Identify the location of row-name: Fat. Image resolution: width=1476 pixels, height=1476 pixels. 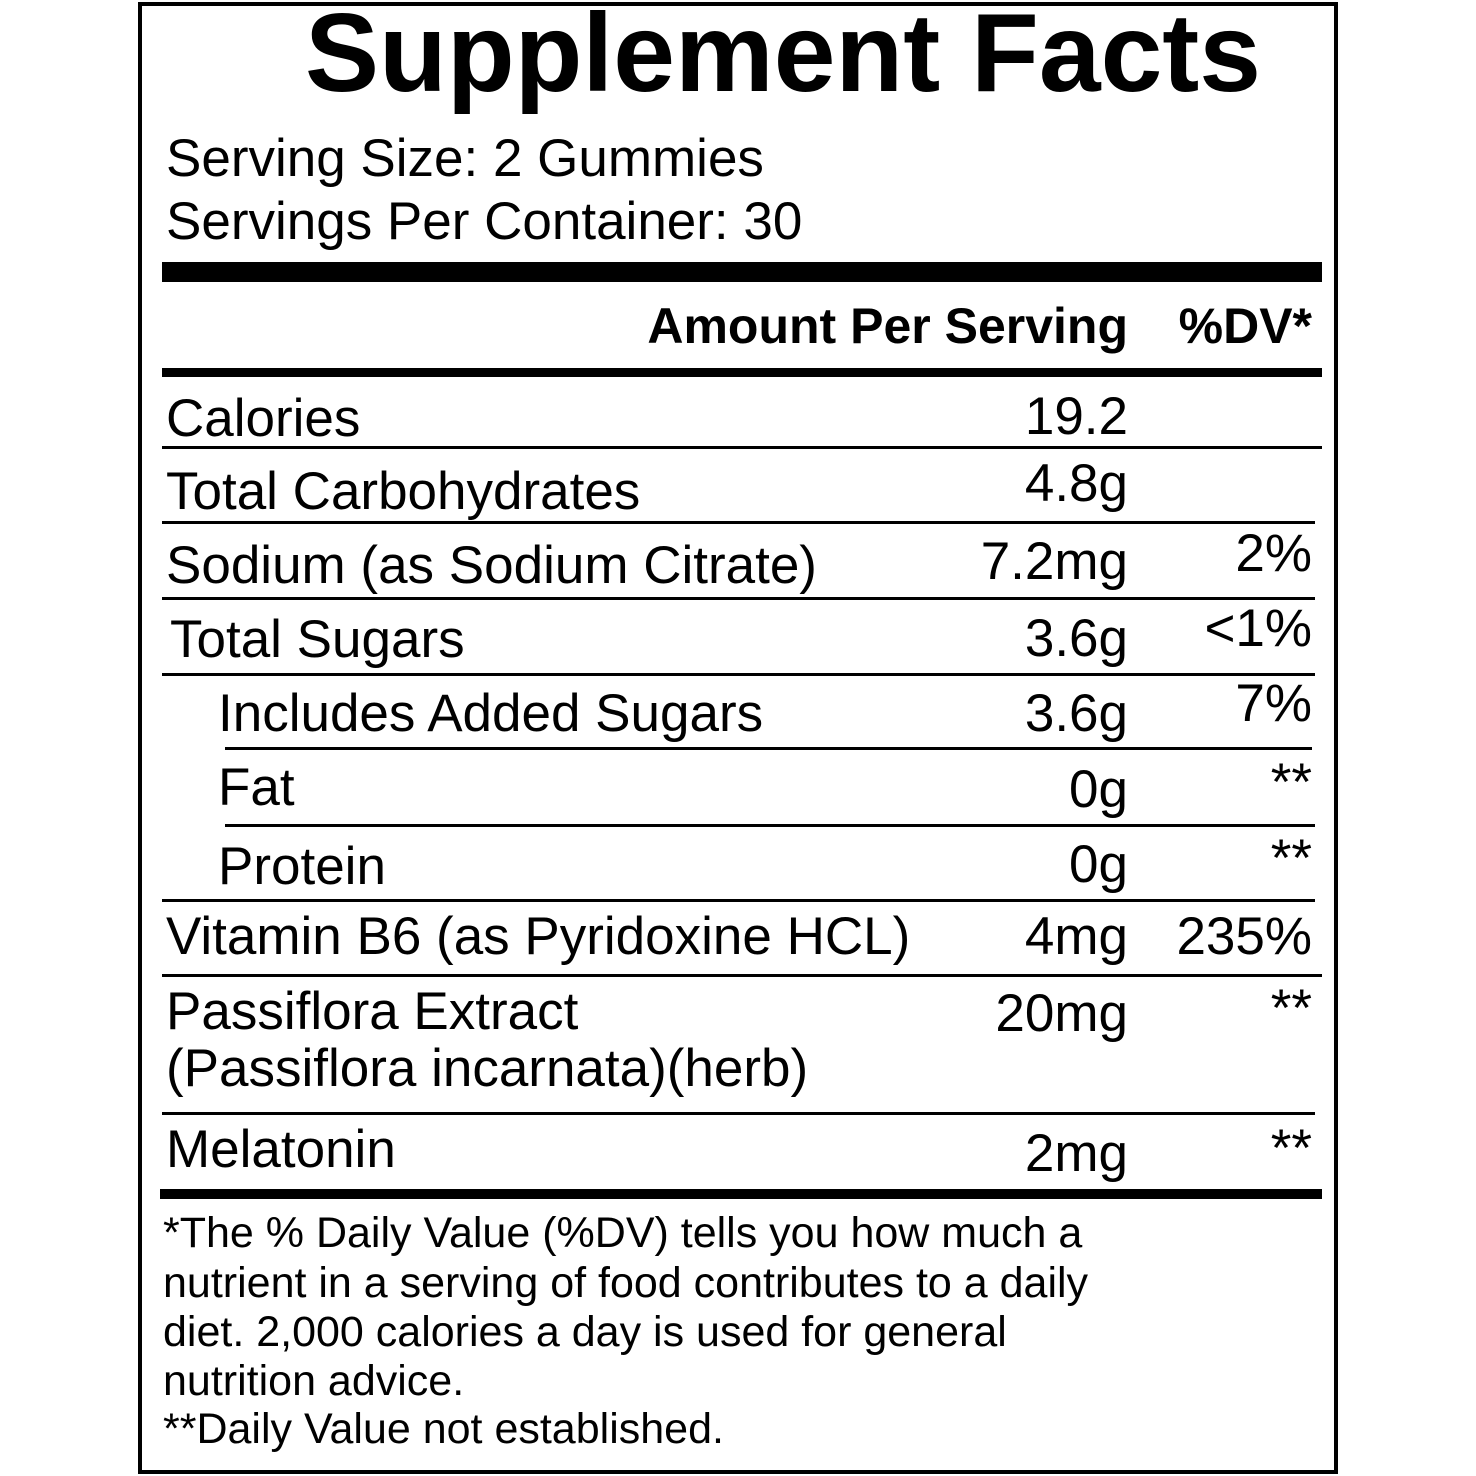
(256, 787).